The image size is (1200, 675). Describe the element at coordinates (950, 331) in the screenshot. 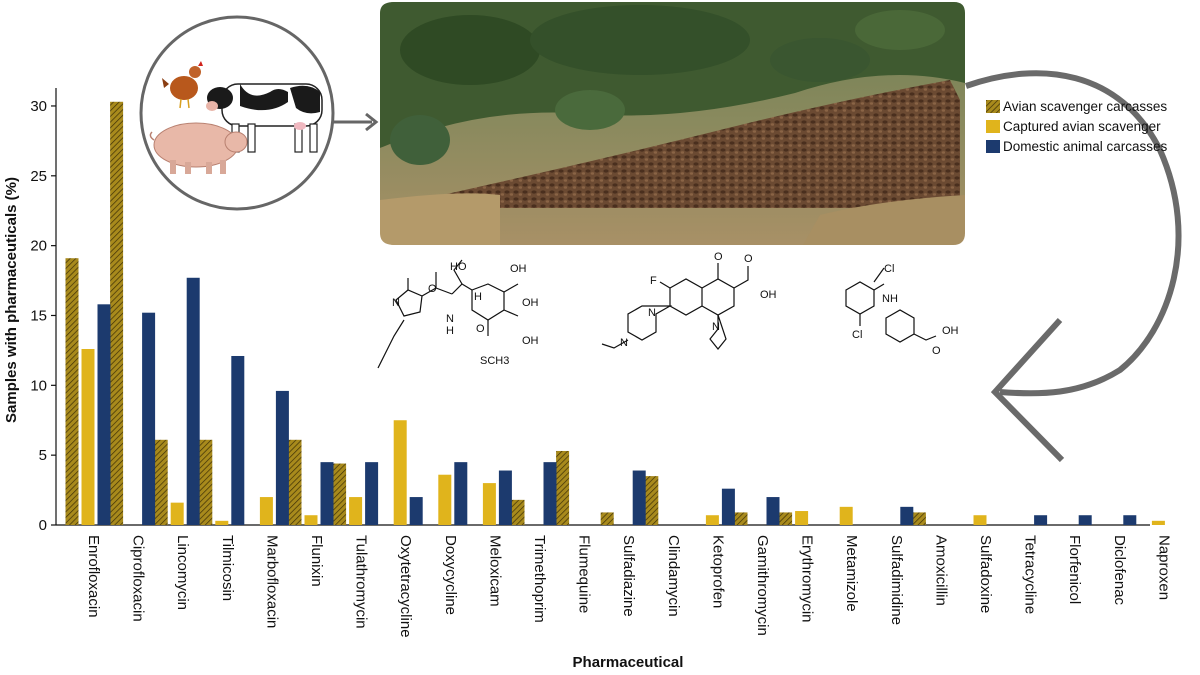

I see `chem-label-oh5: OH` at that location.